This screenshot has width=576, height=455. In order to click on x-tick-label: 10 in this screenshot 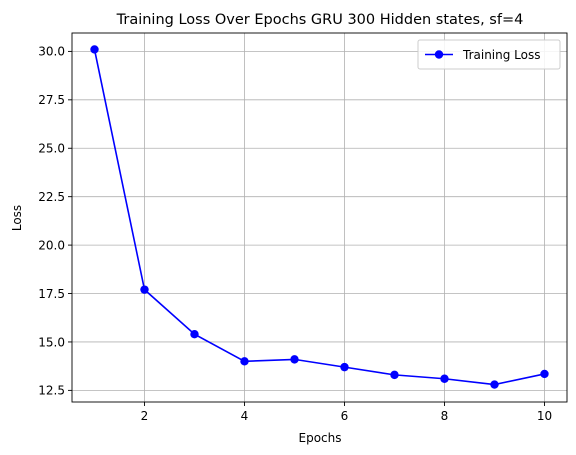, I will do `click(544, 416)`.